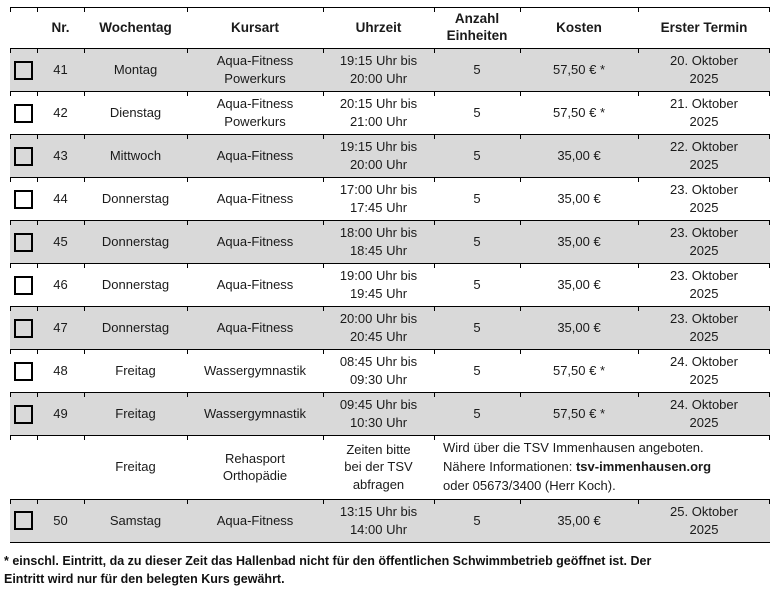  Describe the element at coordinates (378, 199) in the screenshot. I see `cell-time: 17:00 Uhr bis 17:45 Uhr` at that location.